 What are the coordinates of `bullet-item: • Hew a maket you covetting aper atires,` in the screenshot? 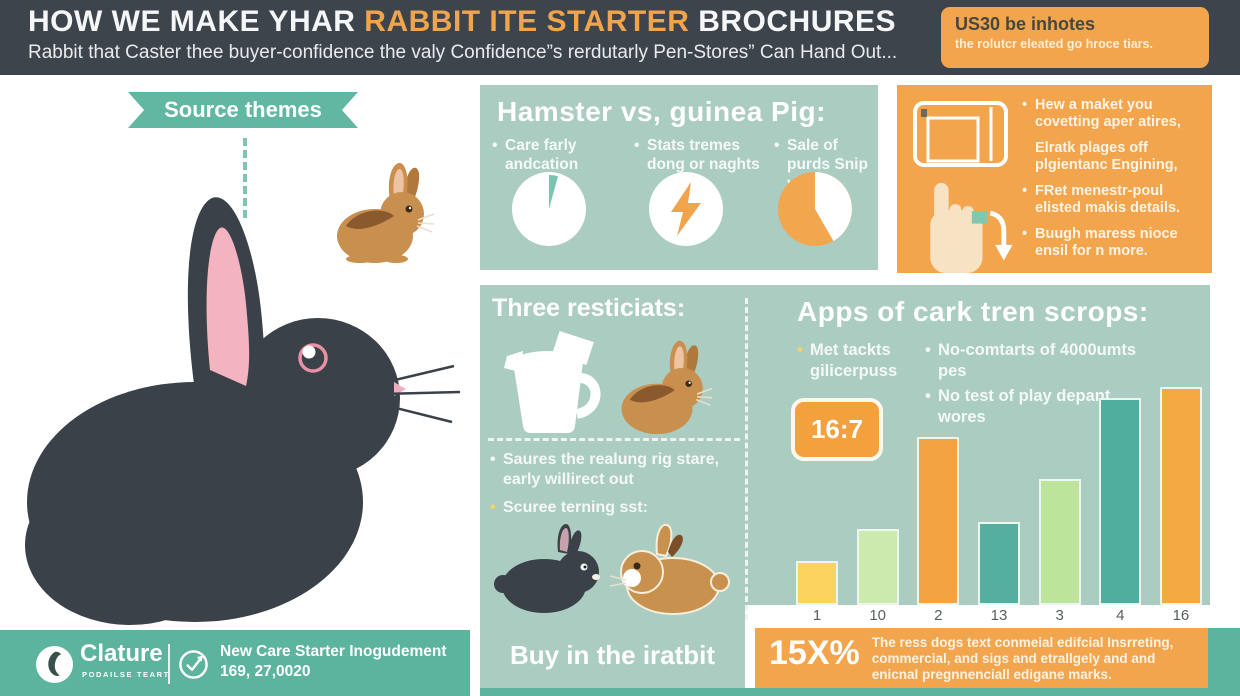 It's located at (1101, 113).